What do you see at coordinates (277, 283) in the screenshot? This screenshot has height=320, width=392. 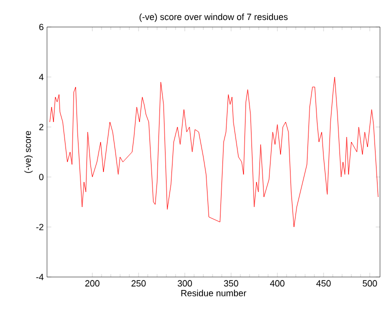 I see `x-tick-label: 400` at bounding box center [277, 283].